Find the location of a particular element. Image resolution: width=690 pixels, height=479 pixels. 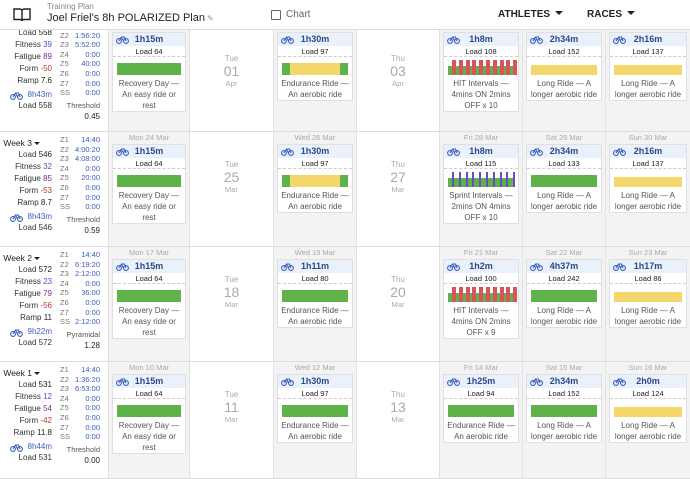

rest-day-cell: Thu 13 Mar is located at coordinates (397, 420).